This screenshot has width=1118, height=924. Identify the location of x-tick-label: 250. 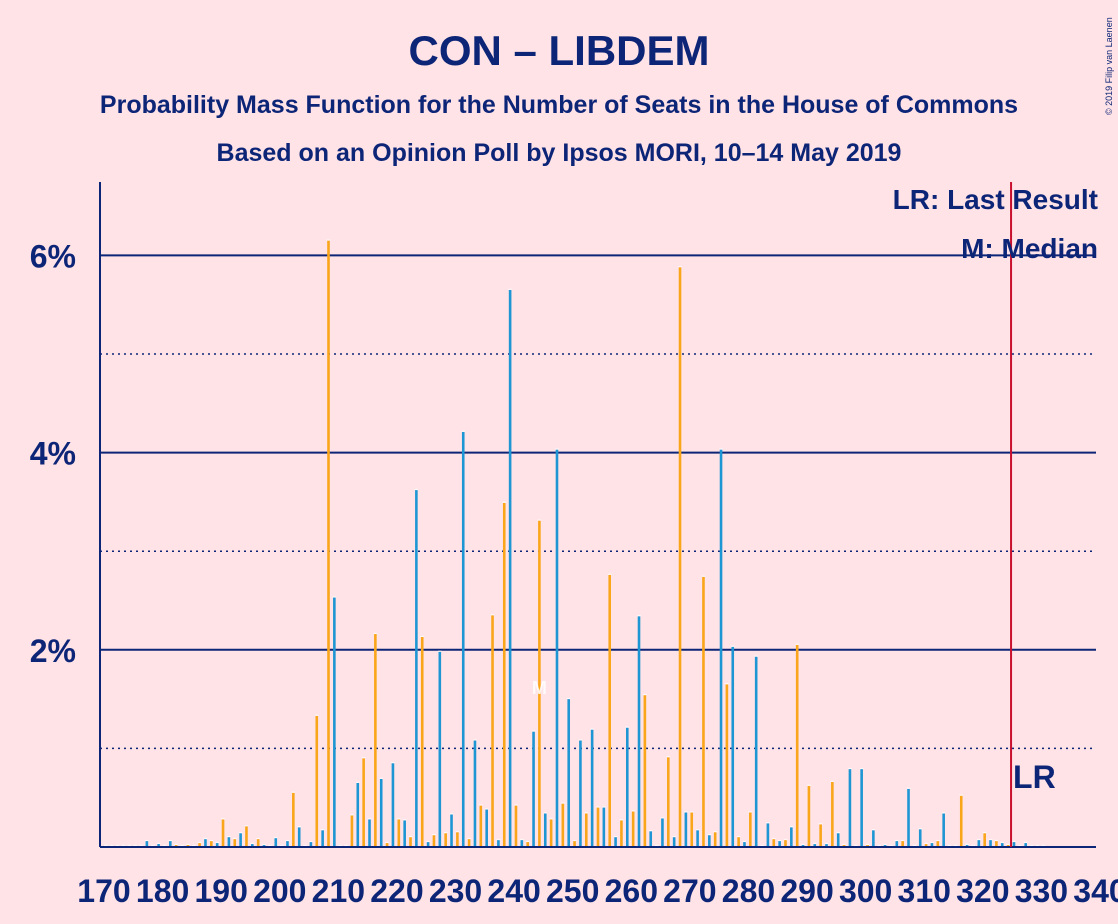
(572, 891).